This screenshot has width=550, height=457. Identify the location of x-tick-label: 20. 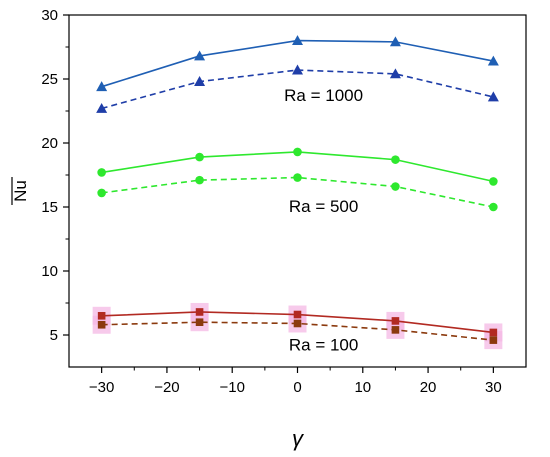
(428, 387).